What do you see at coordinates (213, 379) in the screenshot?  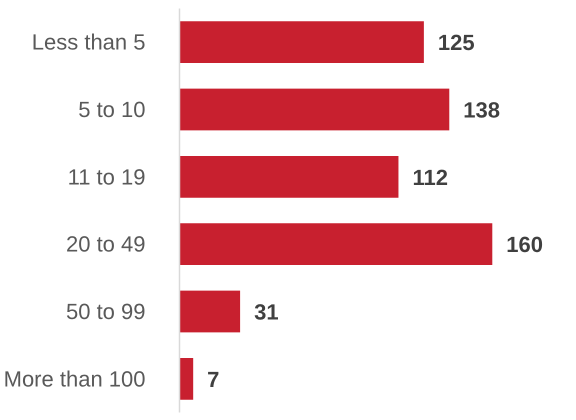 I see `data-label: 7` at bounding box center [213, 379].